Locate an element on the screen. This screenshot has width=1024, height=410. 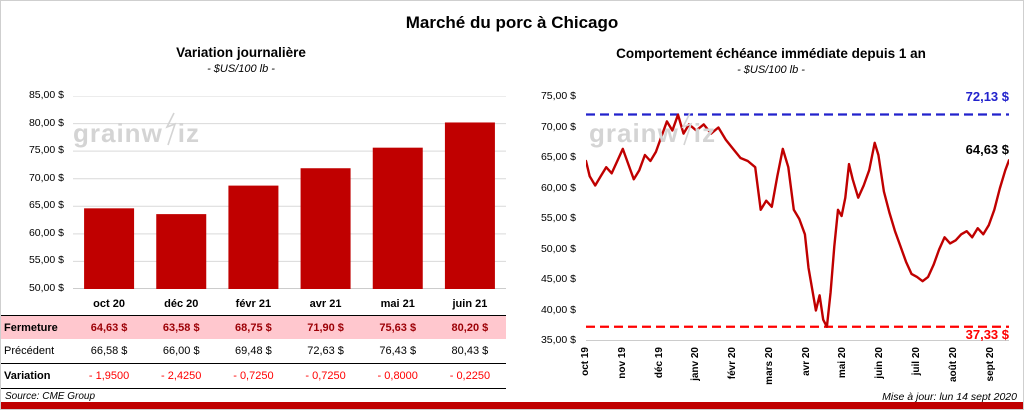
y-tick-label: 80,00 $ is located at coordinates (46, 122).